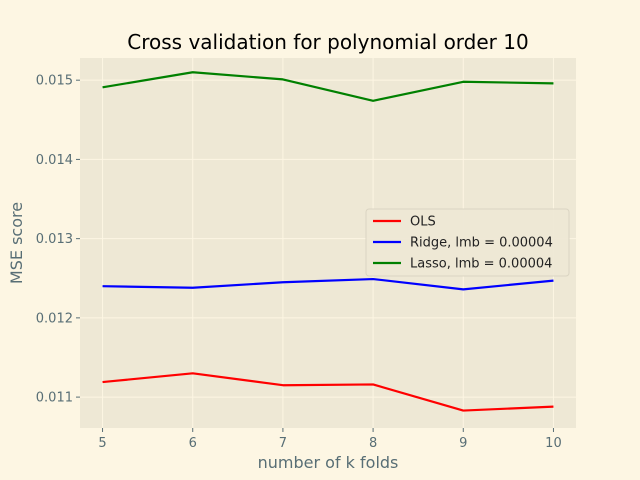 This screenshot has width=640, height=480. I want to click on x-tick-label: 7, so click(283, 443).